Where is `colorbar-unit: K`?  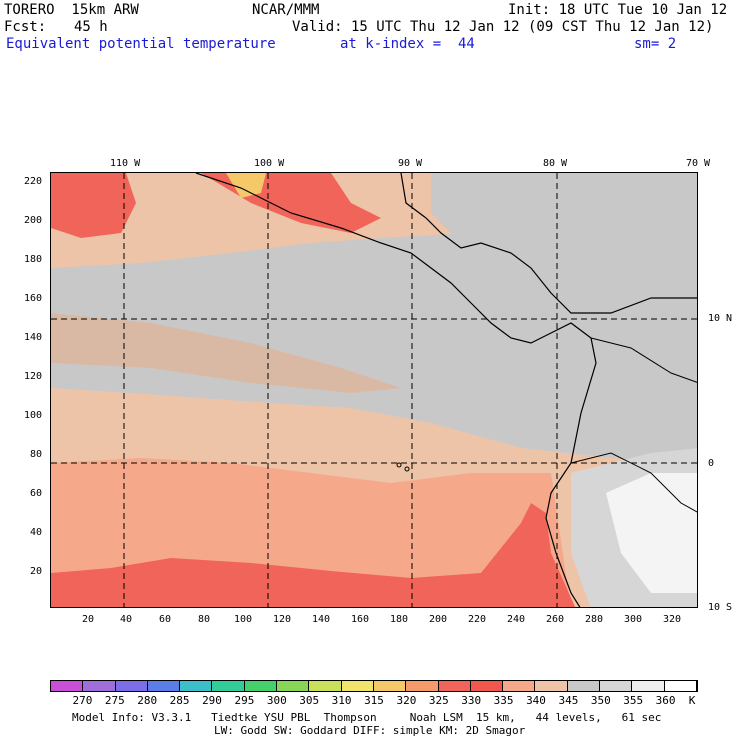
colorbar-unit: K is located at coordinates (692, 700).